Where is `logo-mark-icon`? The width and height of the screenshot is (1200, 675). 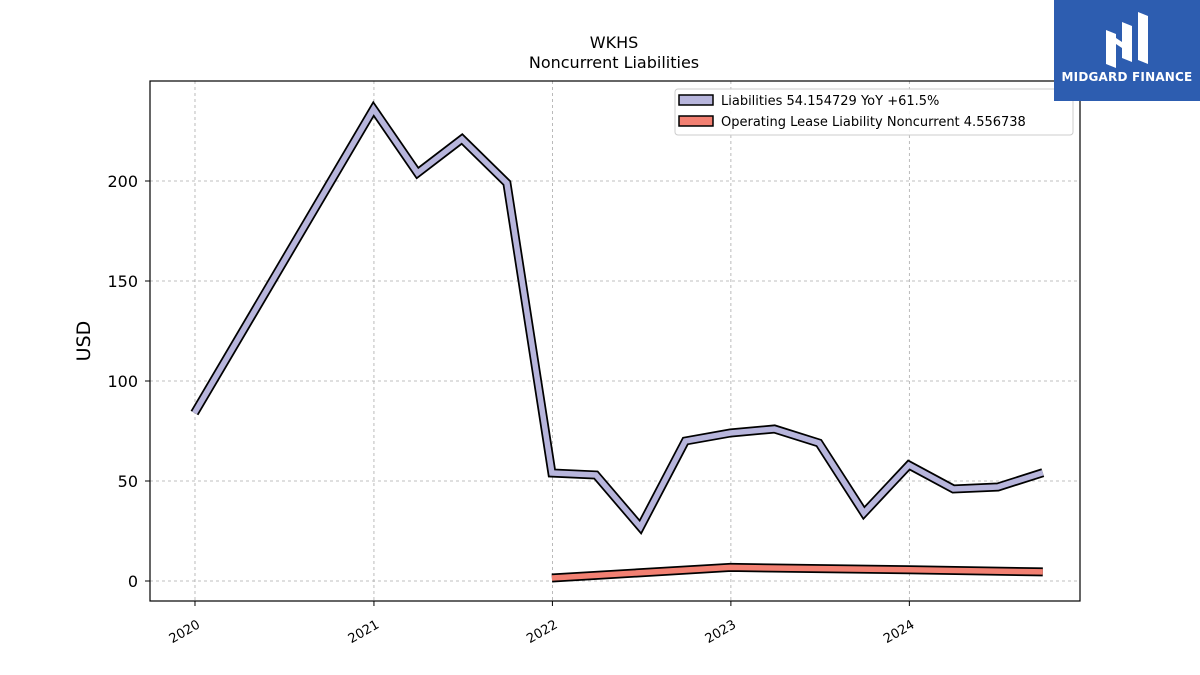
logo-mark-icon is located at coordinates (1127, 40).